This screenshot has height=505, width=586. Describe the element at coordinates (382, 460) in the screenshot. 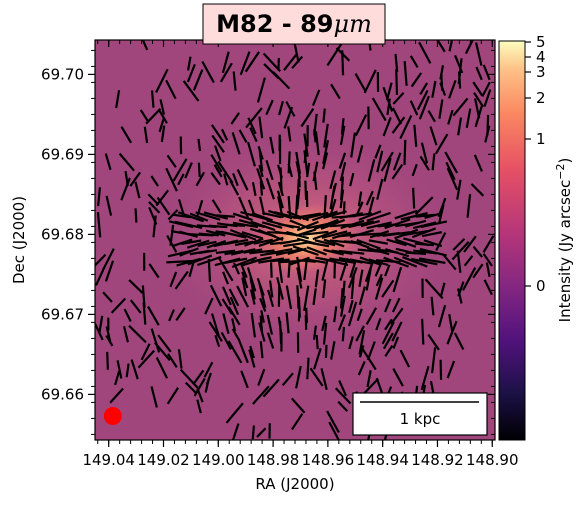

I see `x-tick-label-5: 148.94` at that location.